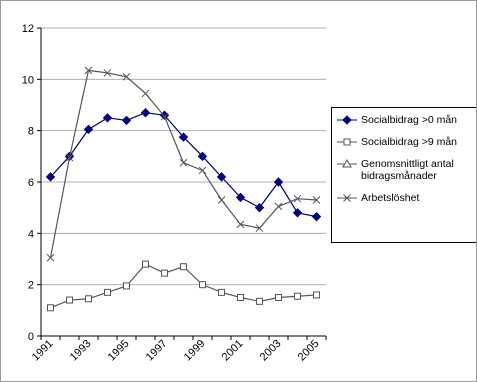  What do you see at coordinates (309, 351) in the screenshot?
I see `x-tick-label: 2005` at bounding box center [309, 351].